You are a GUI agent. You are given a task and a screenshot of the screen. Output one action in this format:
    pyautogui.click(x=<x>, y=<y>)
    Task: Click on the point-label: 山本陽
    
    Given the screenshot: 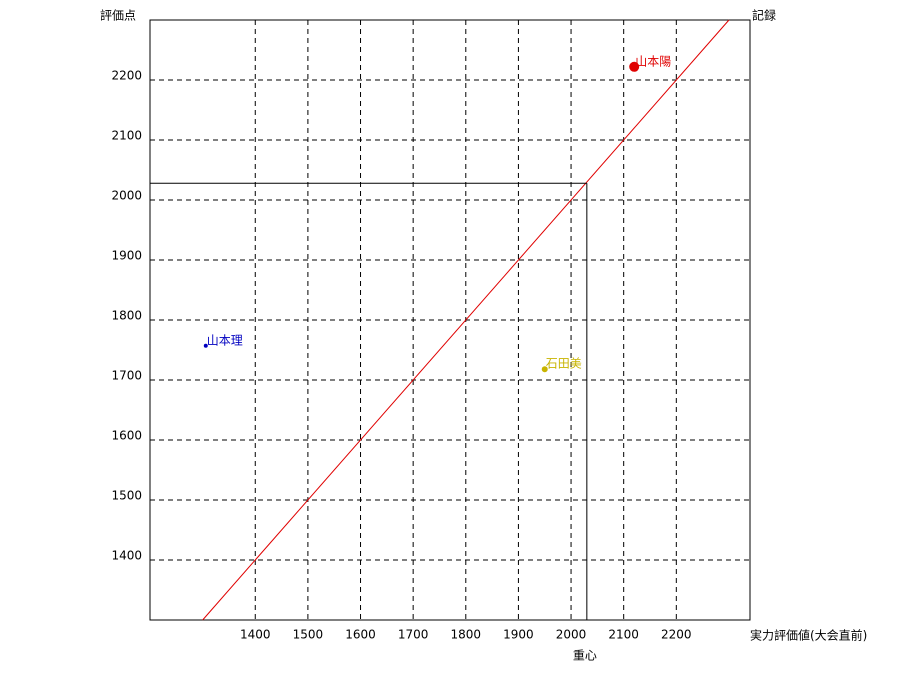 What is the action you would take?
    pyautogui.click(x=653, y=61)
    